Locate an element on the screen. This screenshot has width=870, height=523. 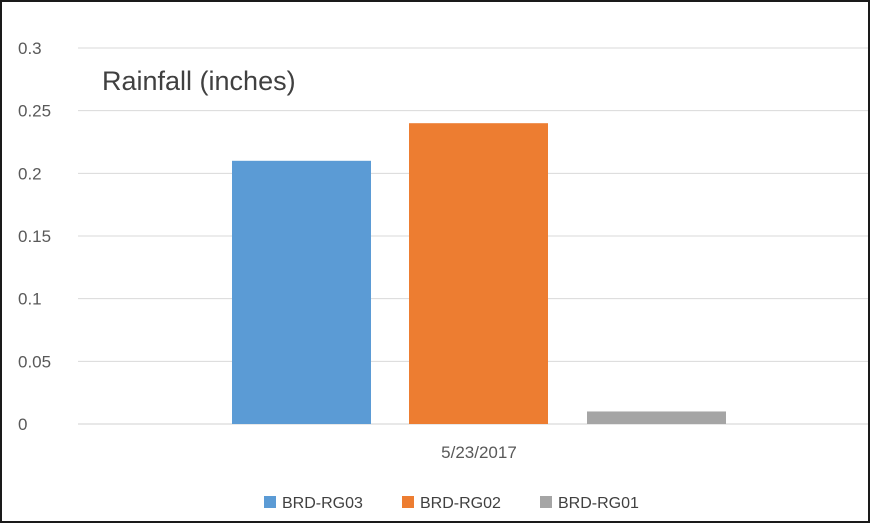
category-label: 5/23/2017 is located at coordinates (479, 452).